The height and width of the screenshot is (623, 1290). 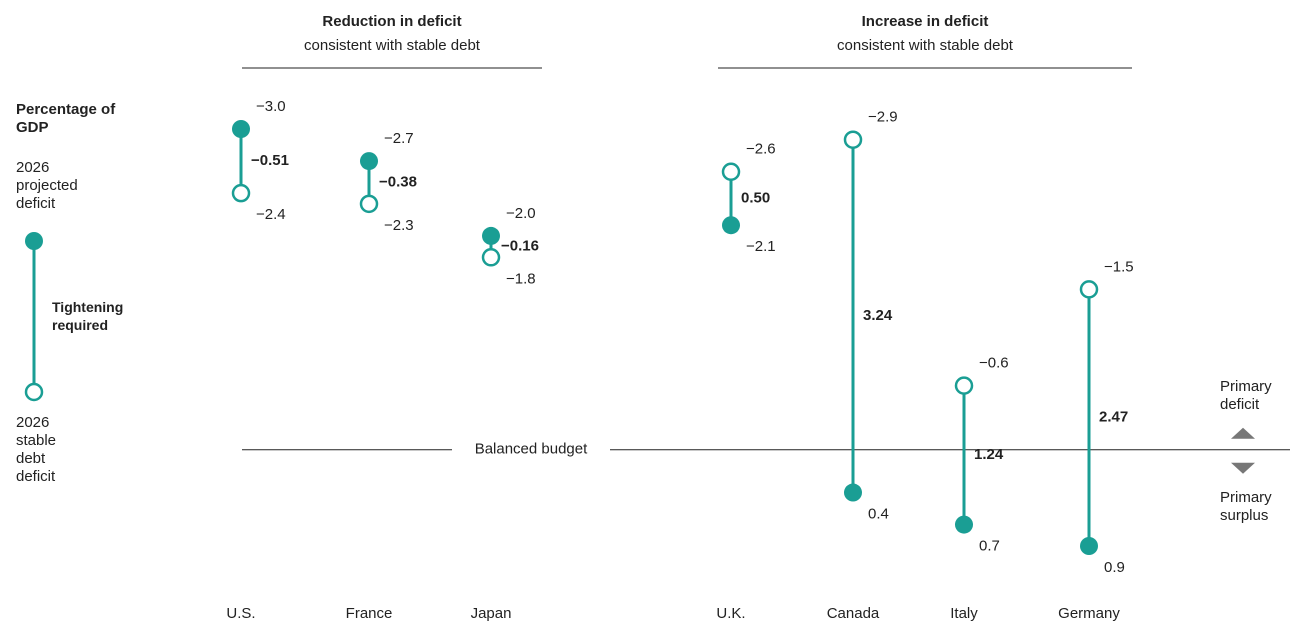 I want to click on value-label: −0.6, so click(x=994, y=363).